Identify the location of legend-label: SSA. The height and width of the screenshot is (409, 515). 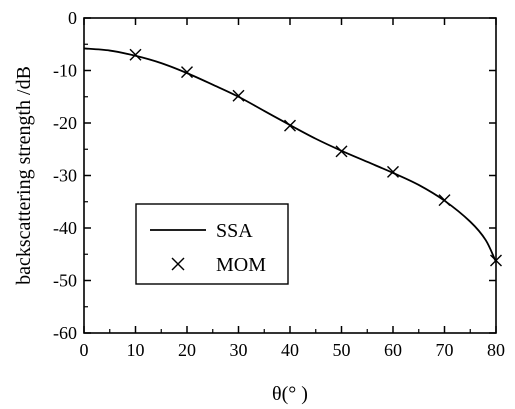
(234, 231).